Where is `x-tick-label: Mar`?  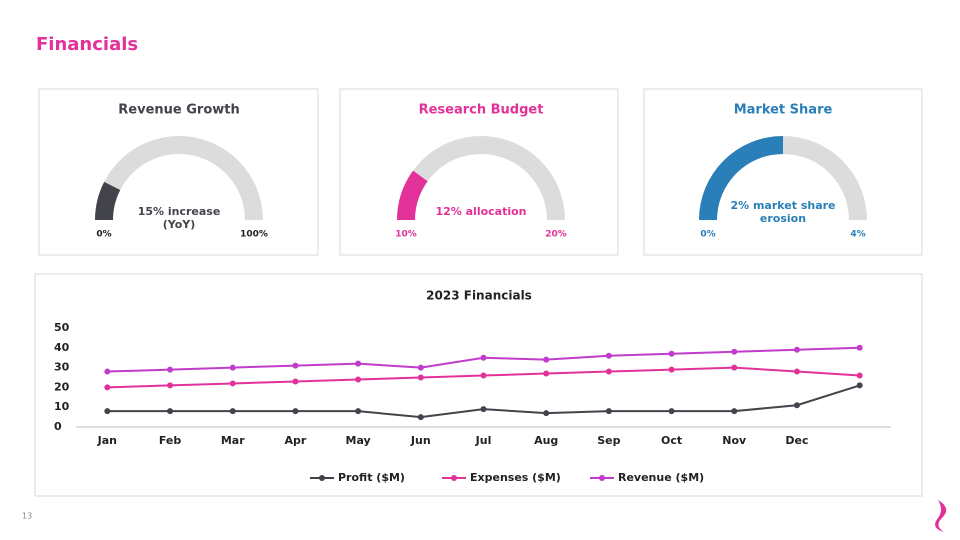
x-tick-label: Mar is located at coordinates (233, 440).